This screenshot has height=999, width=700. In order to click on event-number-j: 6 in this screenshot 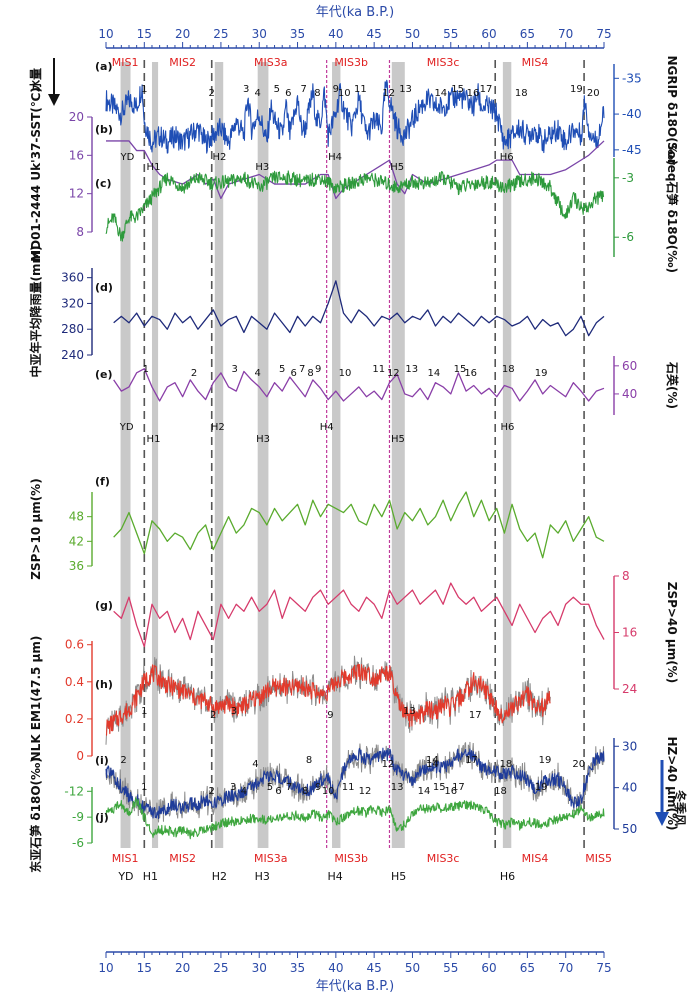, I will do `click(278, 791)`.